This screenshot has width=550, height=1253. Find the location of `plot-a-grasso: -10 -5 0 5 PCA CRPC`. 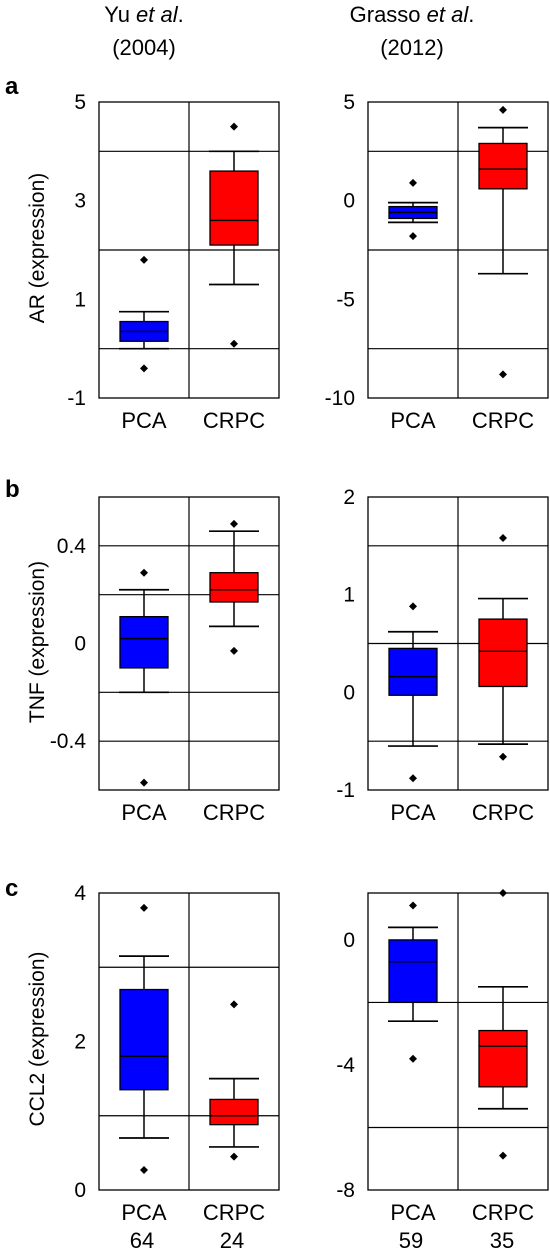

plot-a-grasso: -10 -5 0 5 PCA CRPC is located at coordinates (437, 262).